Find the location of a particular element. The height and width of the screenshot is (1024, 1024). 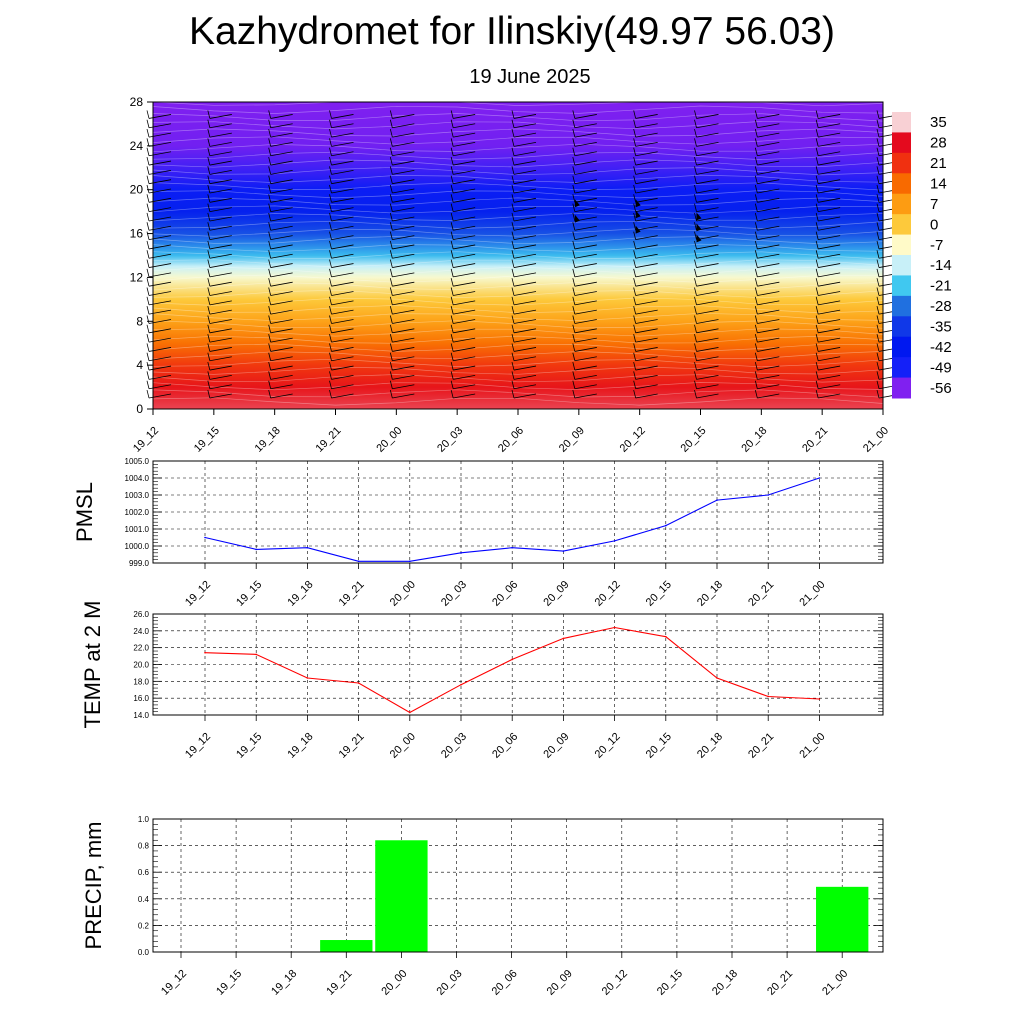

x-tick-label: 20_12 is located at coordinates (608, 594).